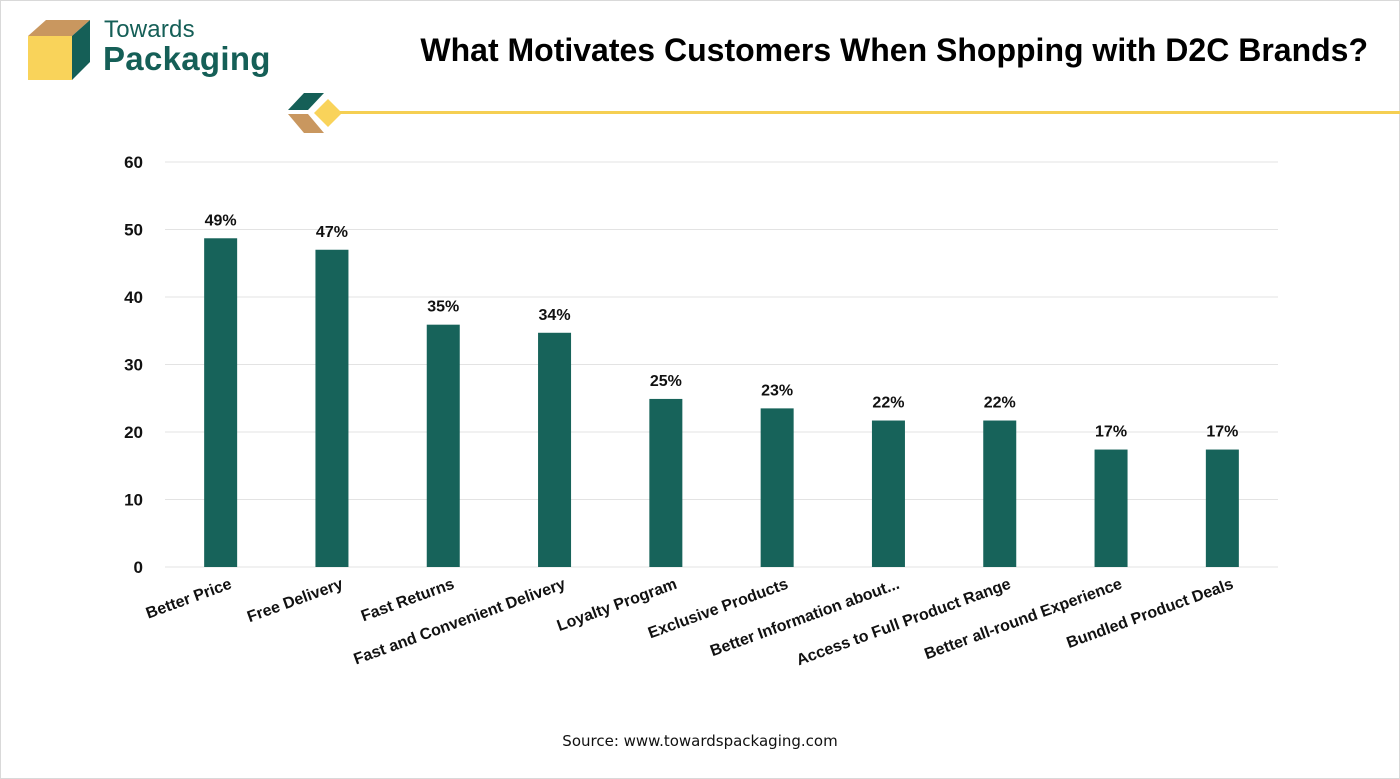 This screenshot has height=779, width=1400. What do you see at coordinates (221, 220) in the screenshot?
I see `data-label: 49%` at bounding box center [221, 220].